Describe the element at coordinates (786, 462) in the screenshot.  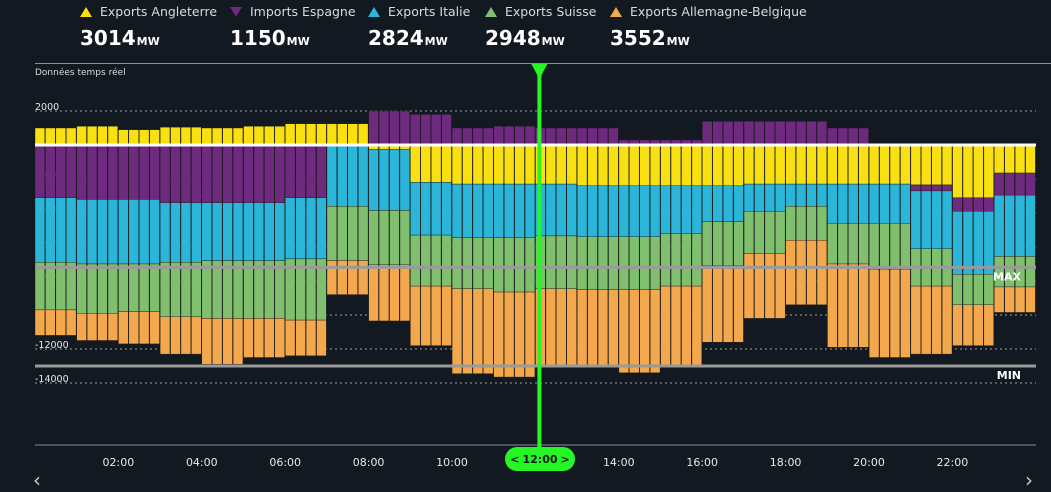
I see `x-tick-label: 18:00` at that location.